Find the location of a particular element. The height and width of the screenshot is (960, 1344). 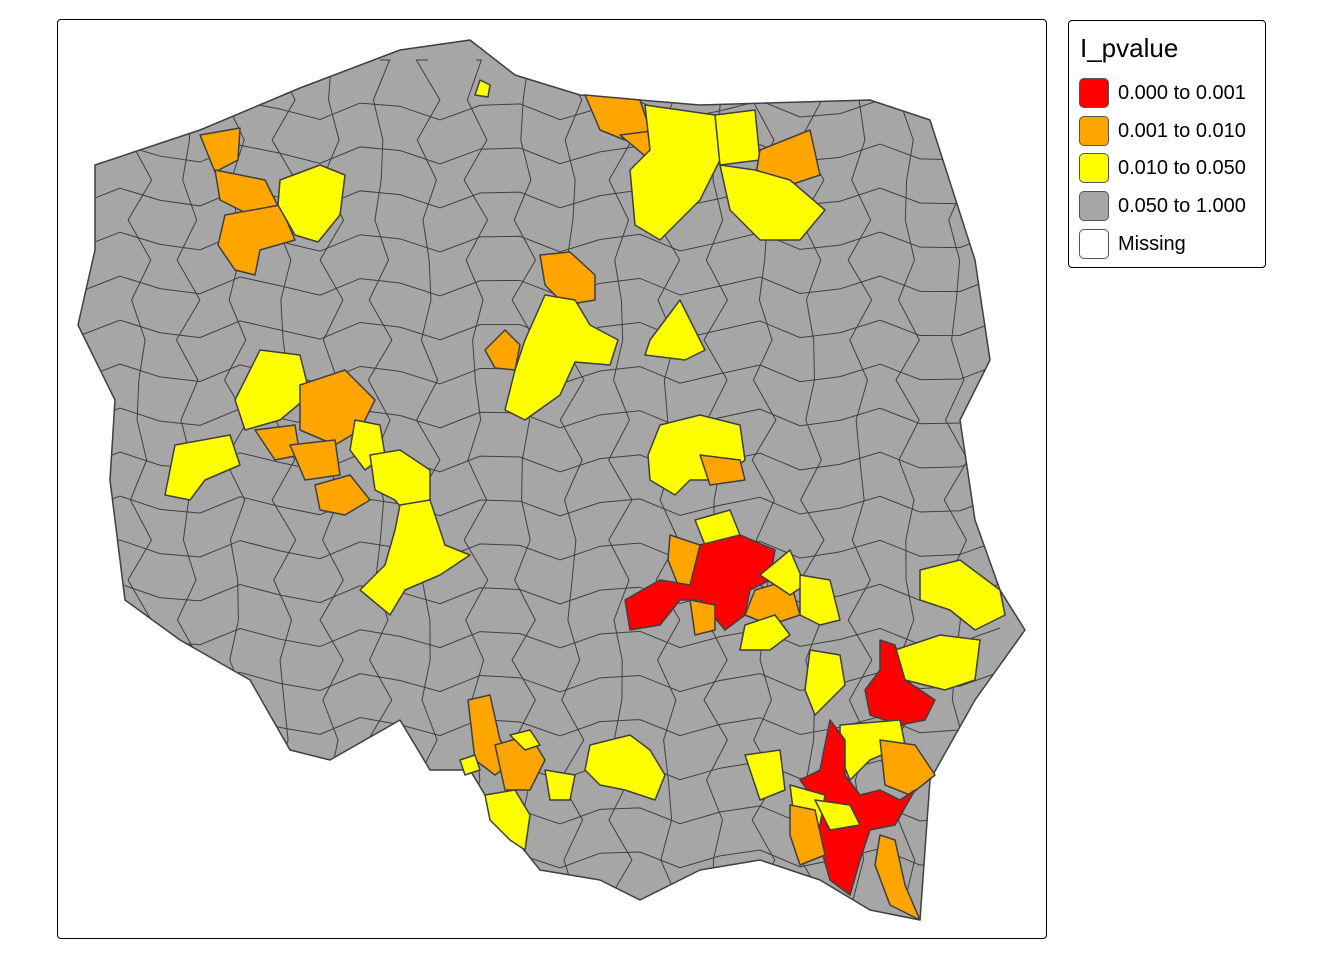

legend-label: 0.050 to 1.000 is located at coordinates (1182, 205).